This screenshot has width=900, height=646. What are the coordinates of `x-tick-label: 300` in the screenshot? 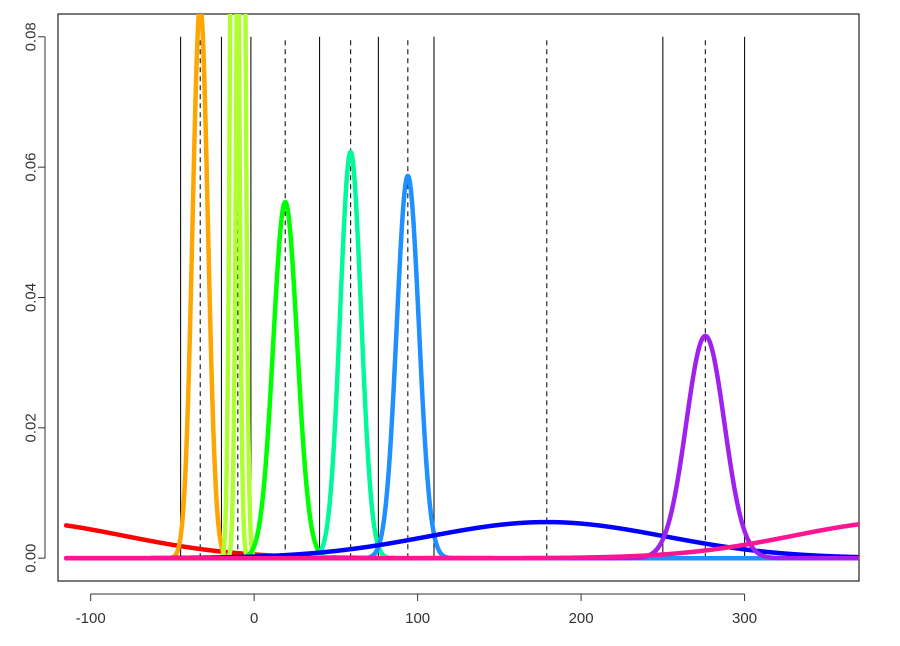 It's located at (744, 618).